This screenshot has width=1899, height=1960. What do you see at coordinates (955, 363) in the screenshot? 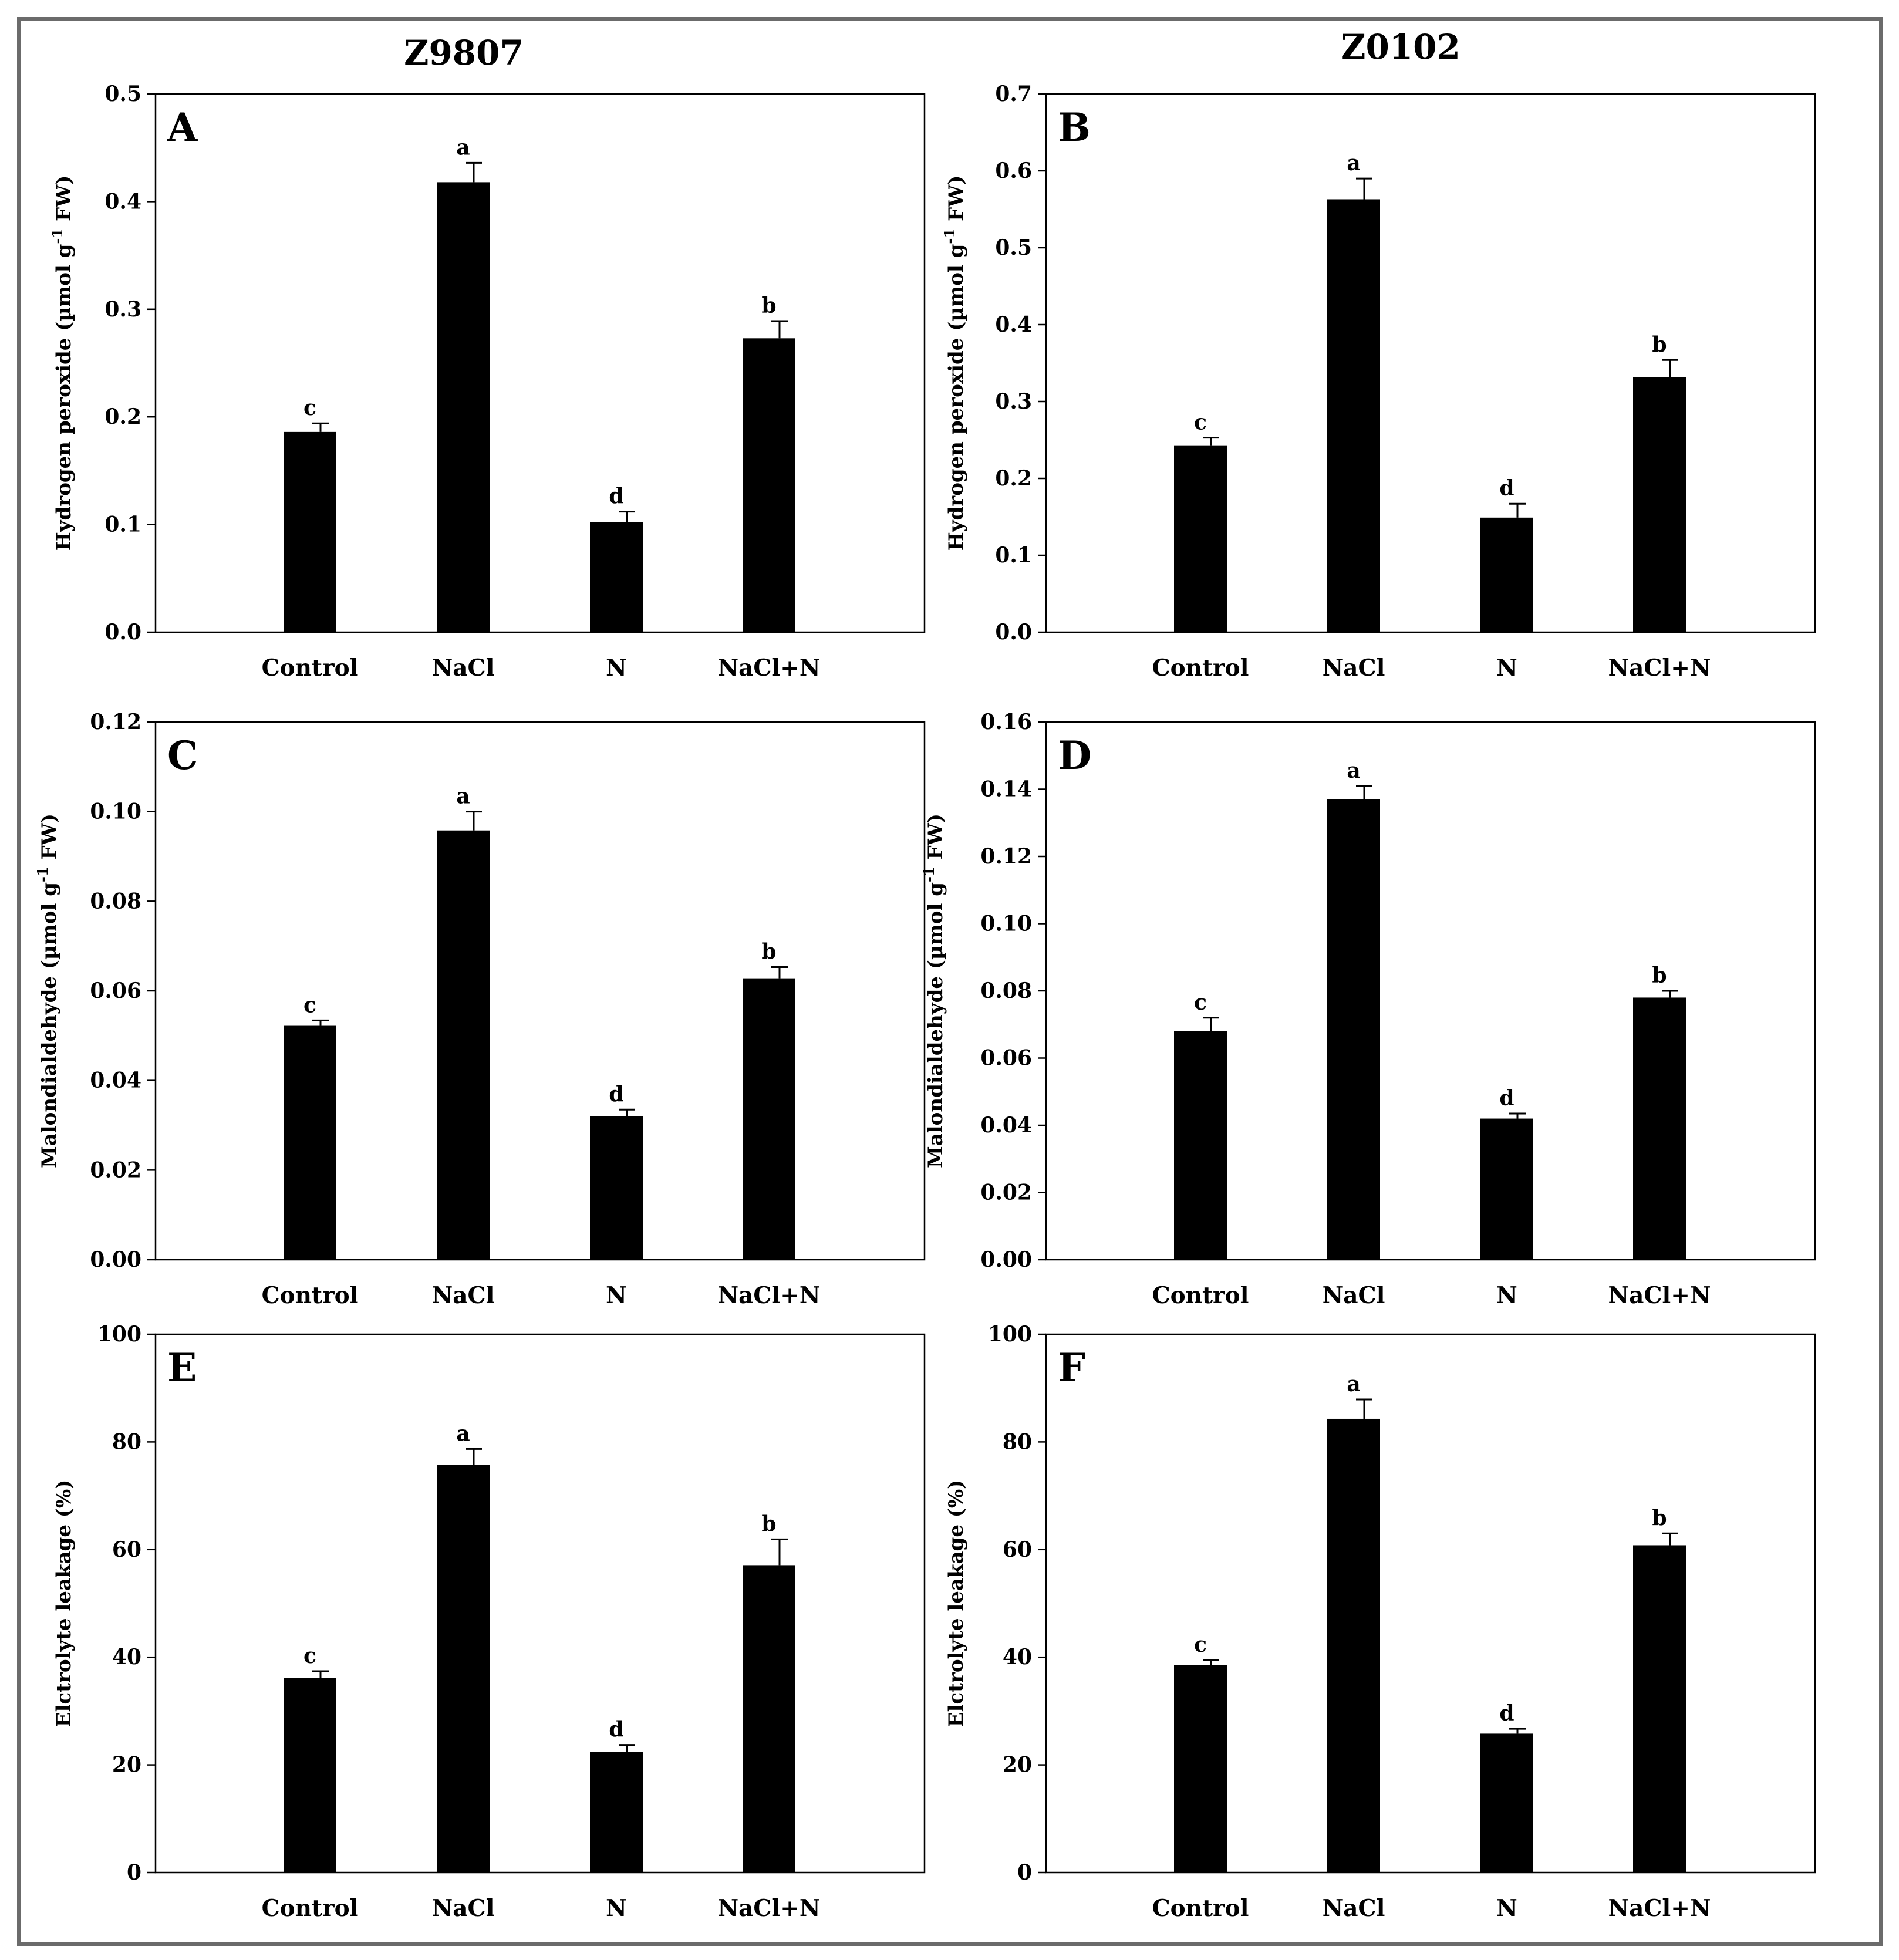
I see `y-axis-label-b: Hydrogen peroxide (µmol g-1 FW)` at bounding box center [955, 363].